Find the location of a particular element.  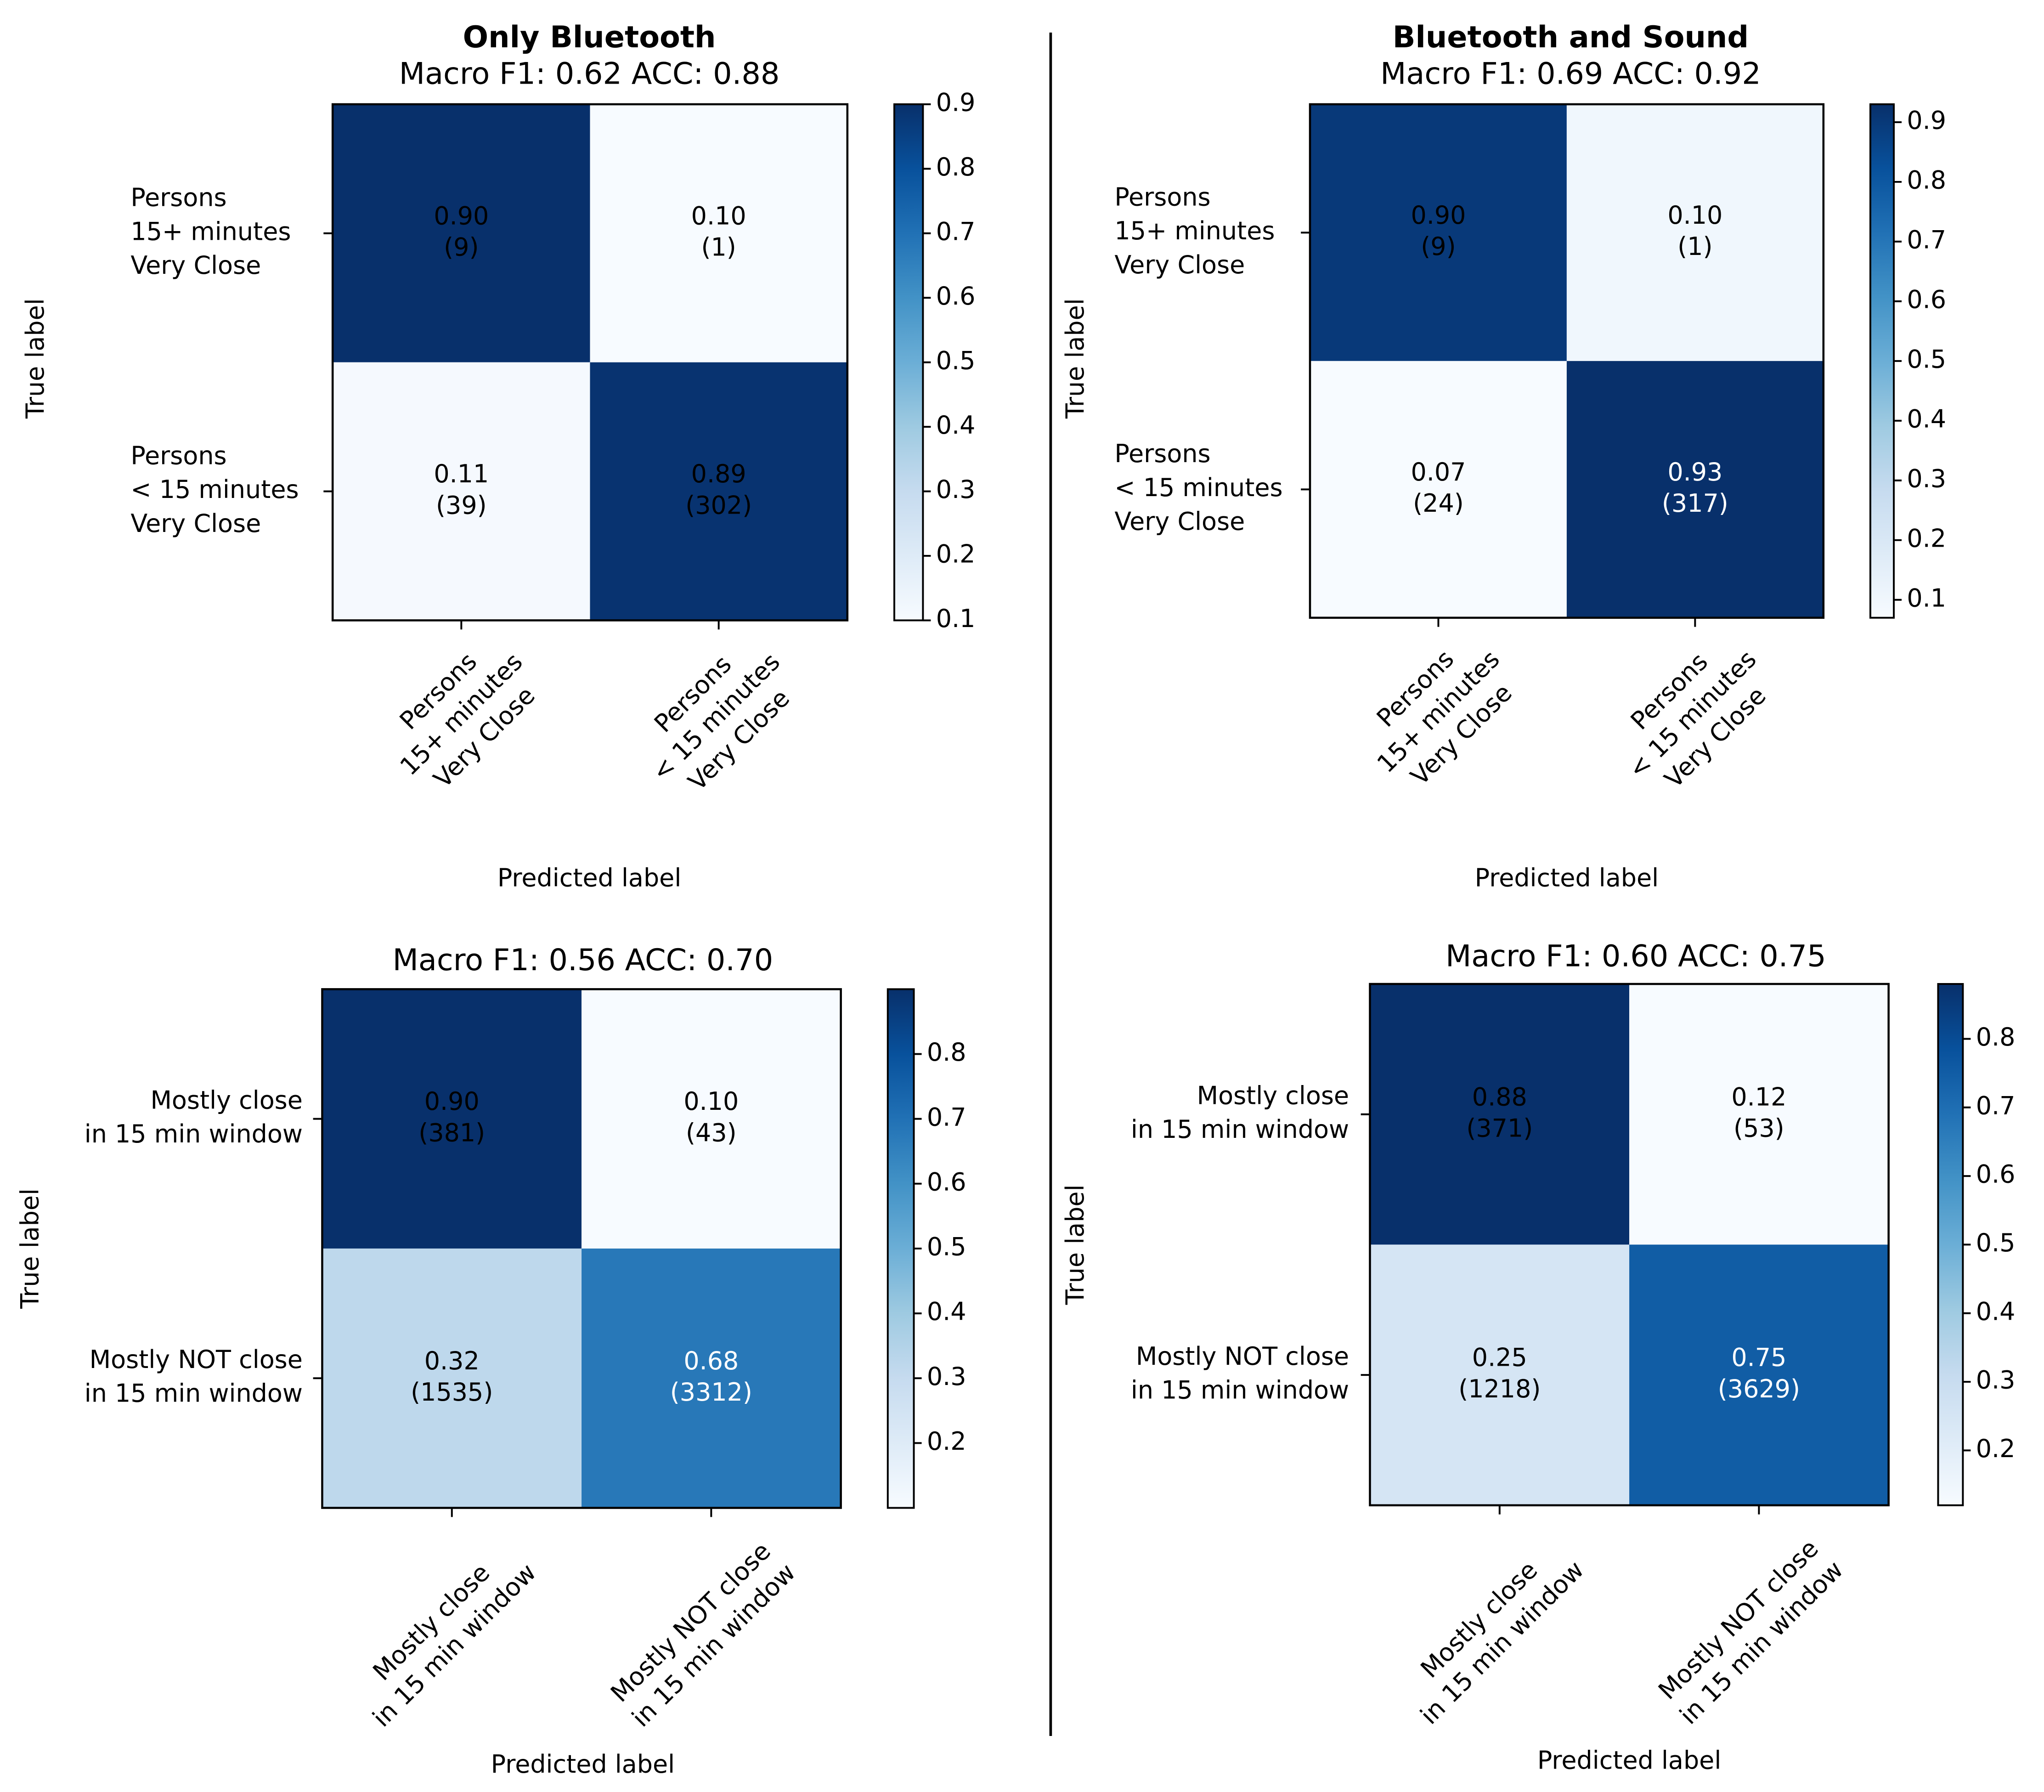

y-tick-label: Mostly NOT close is located at coordinates (1242, 1357).